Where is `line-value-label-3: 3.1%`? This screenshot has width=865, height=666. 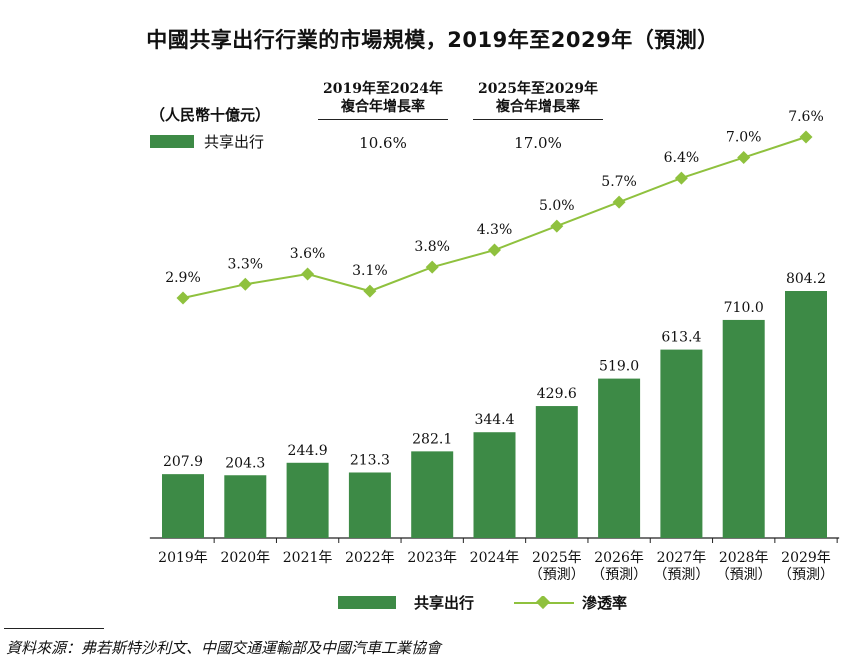
line-value-label-3: 3.1% is located at coordinates (370, 271).